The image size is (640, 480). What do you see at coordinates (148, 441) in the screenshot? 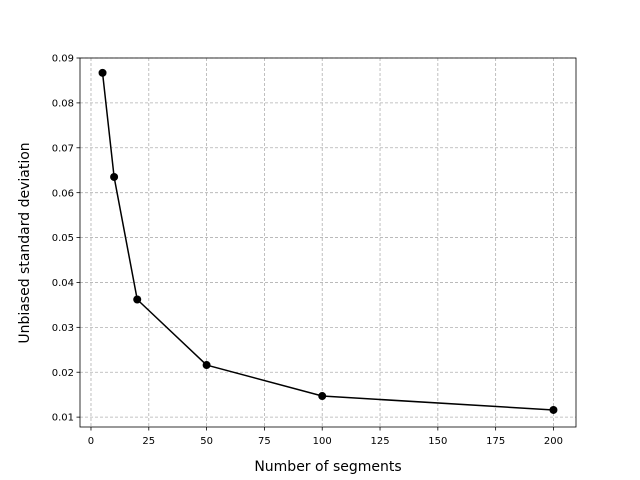
I see `x-tick-label: 25` at bounding box center [148, 441].